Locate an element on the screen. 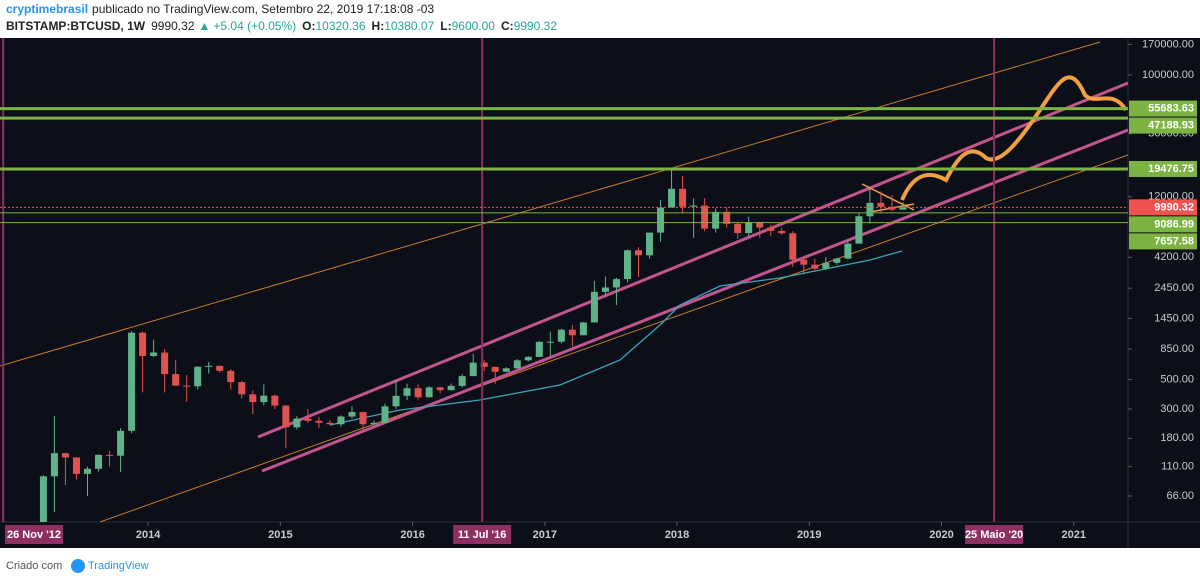 Image resolution: width=1200 pixels, height=582 pixels. y-tick-label: 500.00 is located at coordinates (1177, 379).